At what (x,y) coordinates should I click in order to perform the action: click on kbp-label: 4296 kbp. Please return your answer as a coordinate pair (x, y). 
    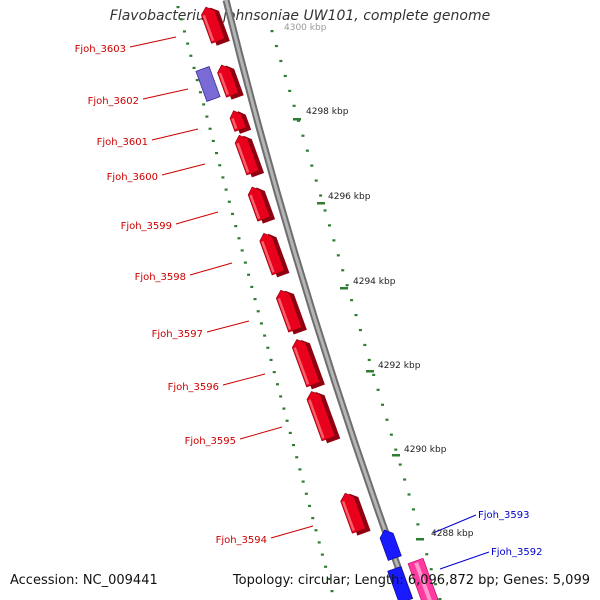
    Looking at the image, I should click on (349, 197).